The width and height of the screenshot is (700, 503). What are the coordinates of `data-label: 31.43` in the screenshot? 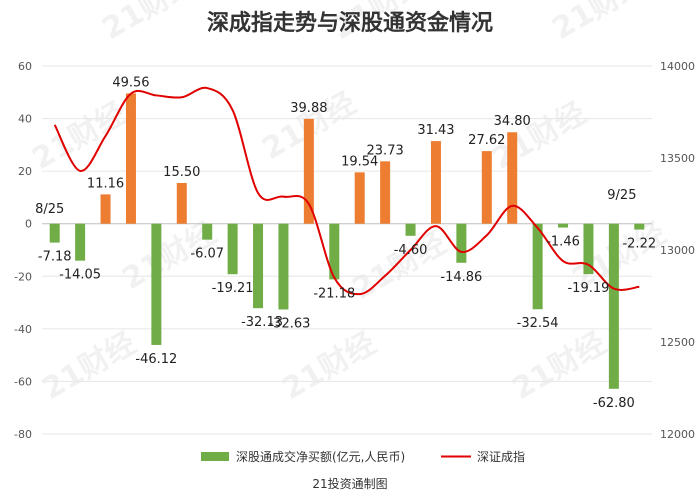 It's located at (435, 130).